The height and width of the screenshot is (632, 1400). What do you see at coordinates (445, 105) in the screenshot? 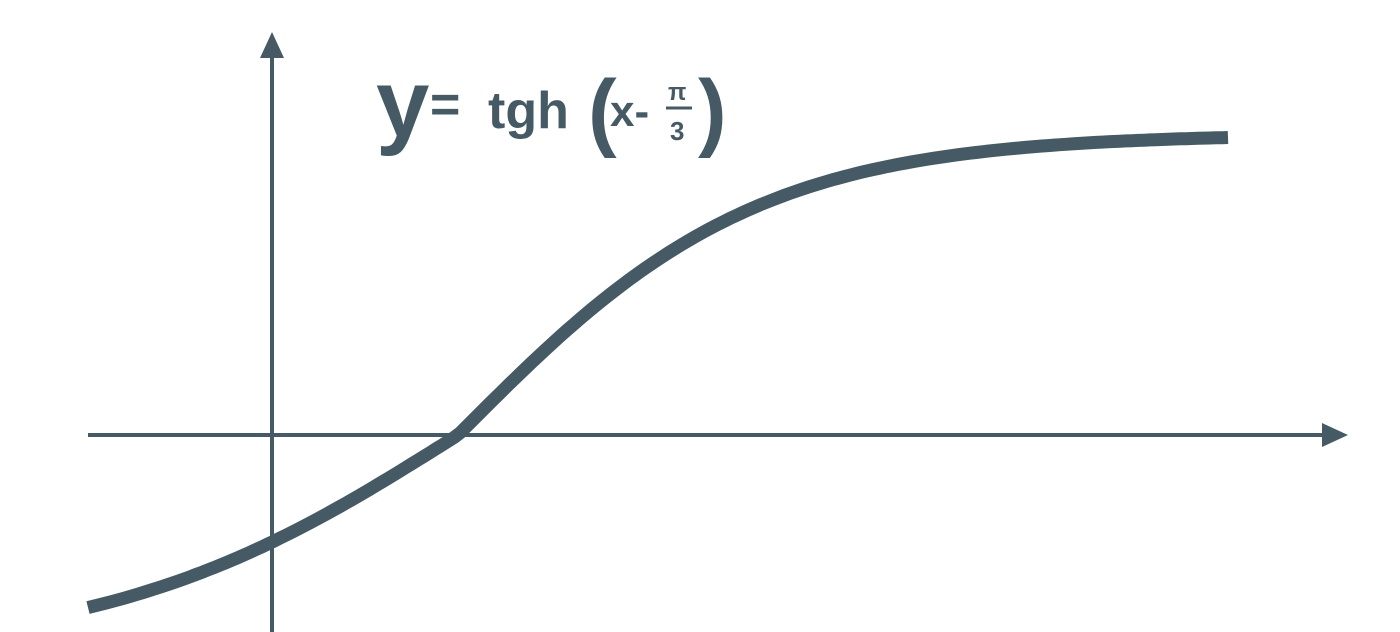
I see `formula-equals: =` at bounding box center [445, 105].